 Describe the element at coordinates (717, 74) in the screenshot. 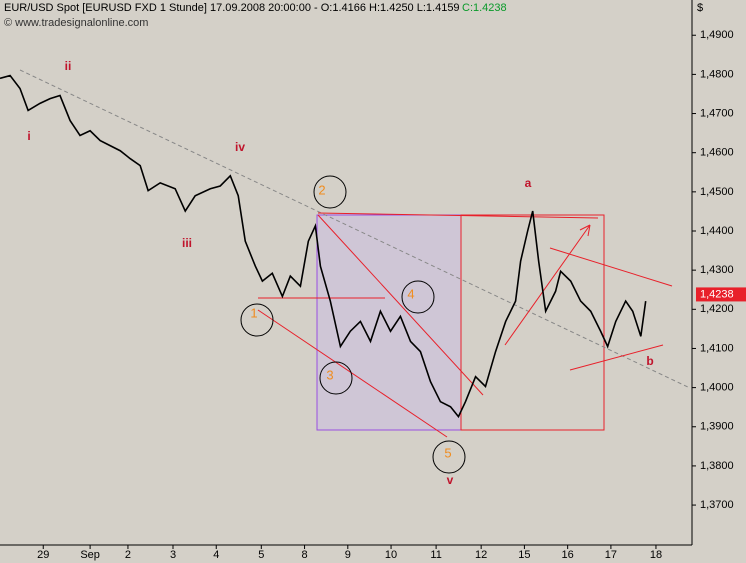

I see `y-tick-label: 1,4800` at that location.